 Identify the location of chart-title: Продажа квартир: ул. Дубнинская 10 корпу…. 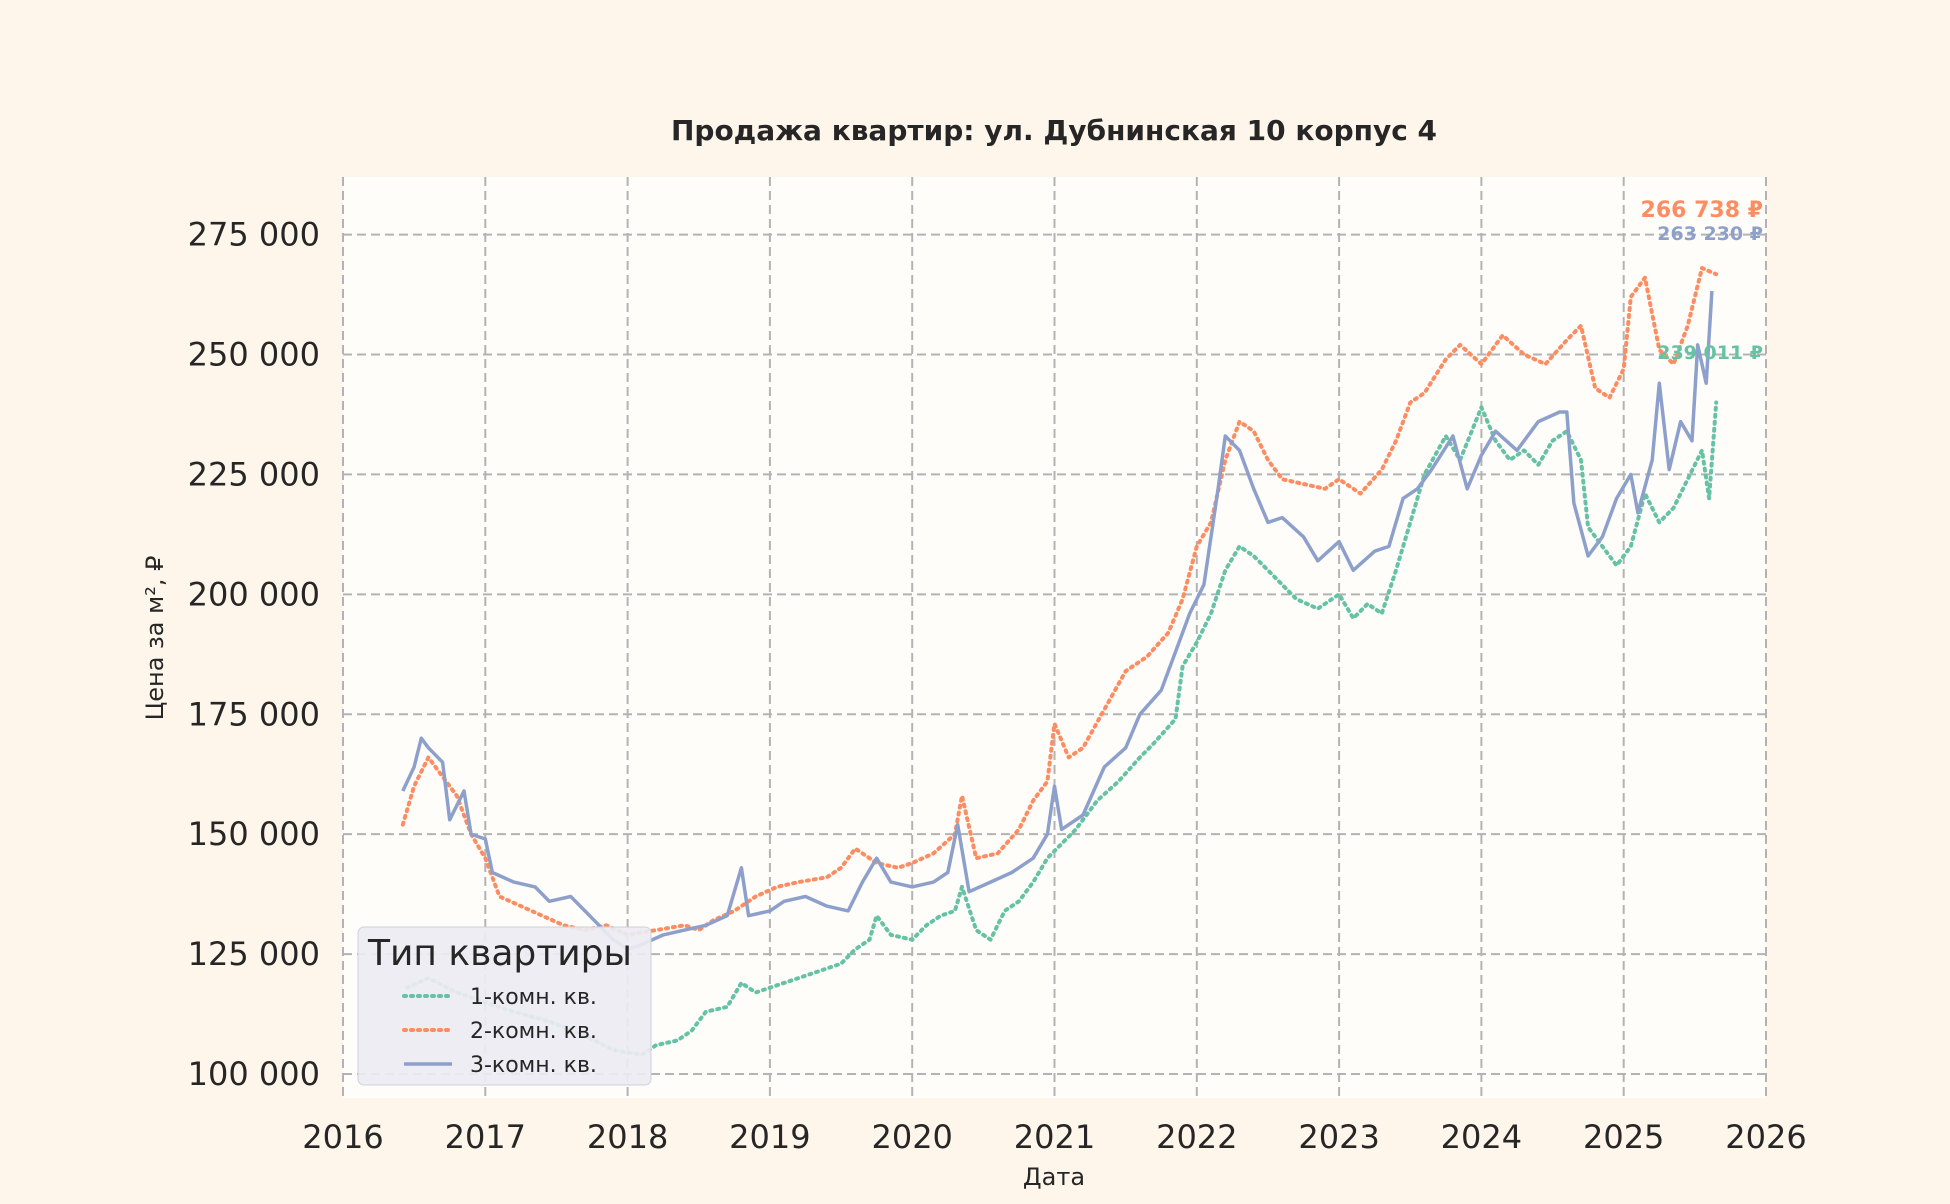
(1054, 130).